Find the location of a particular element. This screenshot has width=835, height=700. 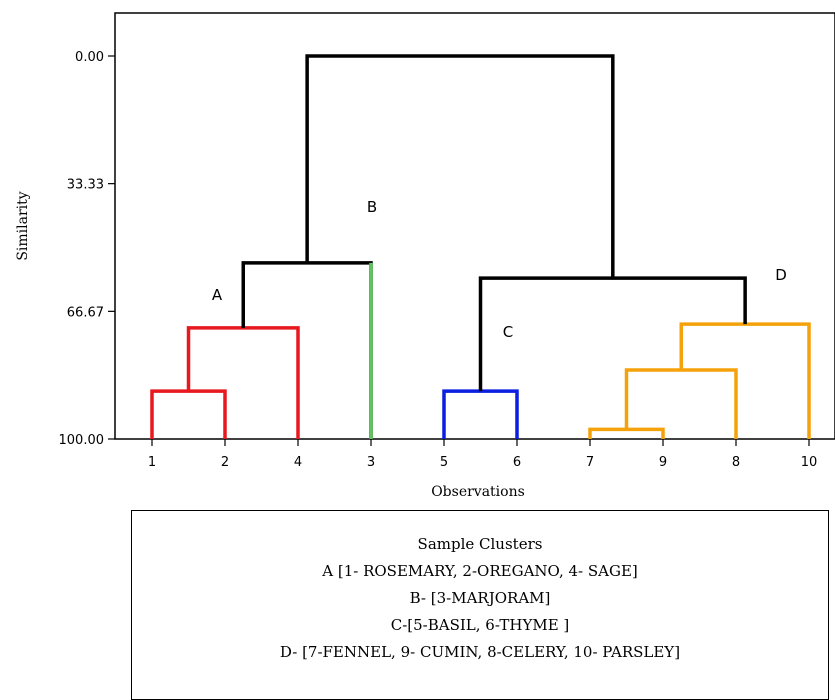

x-tick-label: 9 is located at coordinates (663, 462).